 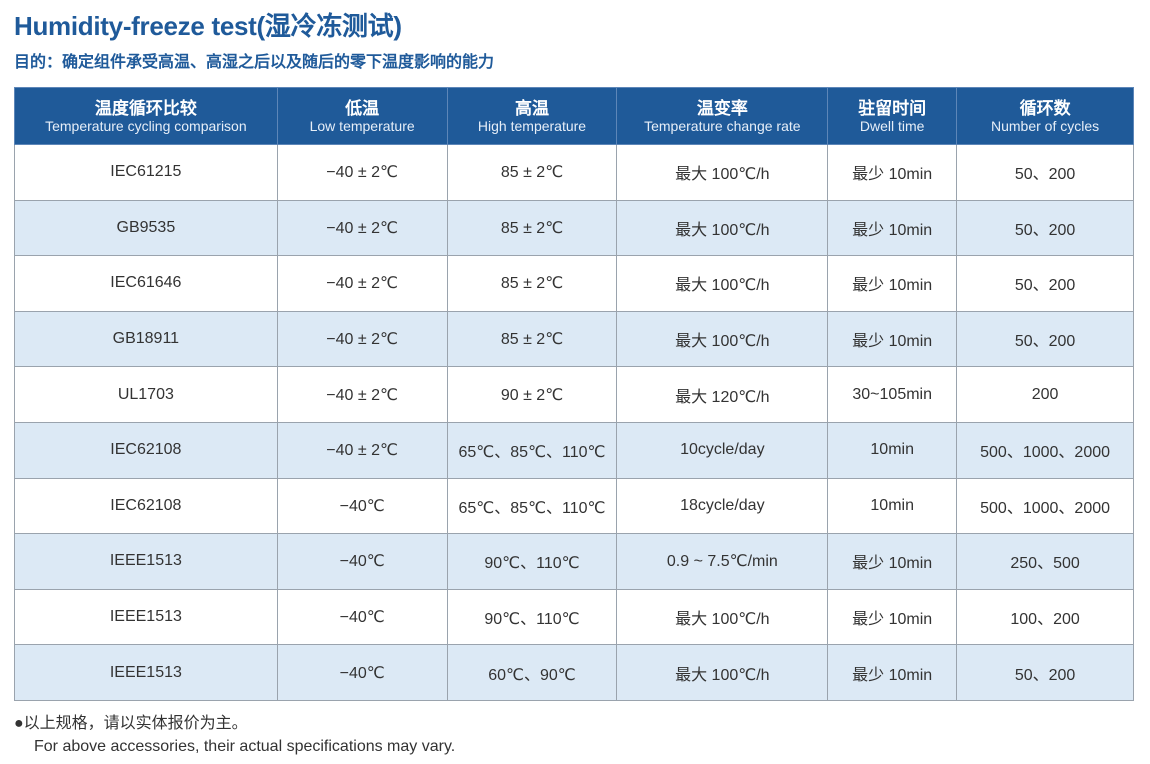 I want to click on table-cell: 200, so click(x=1045, y=394).